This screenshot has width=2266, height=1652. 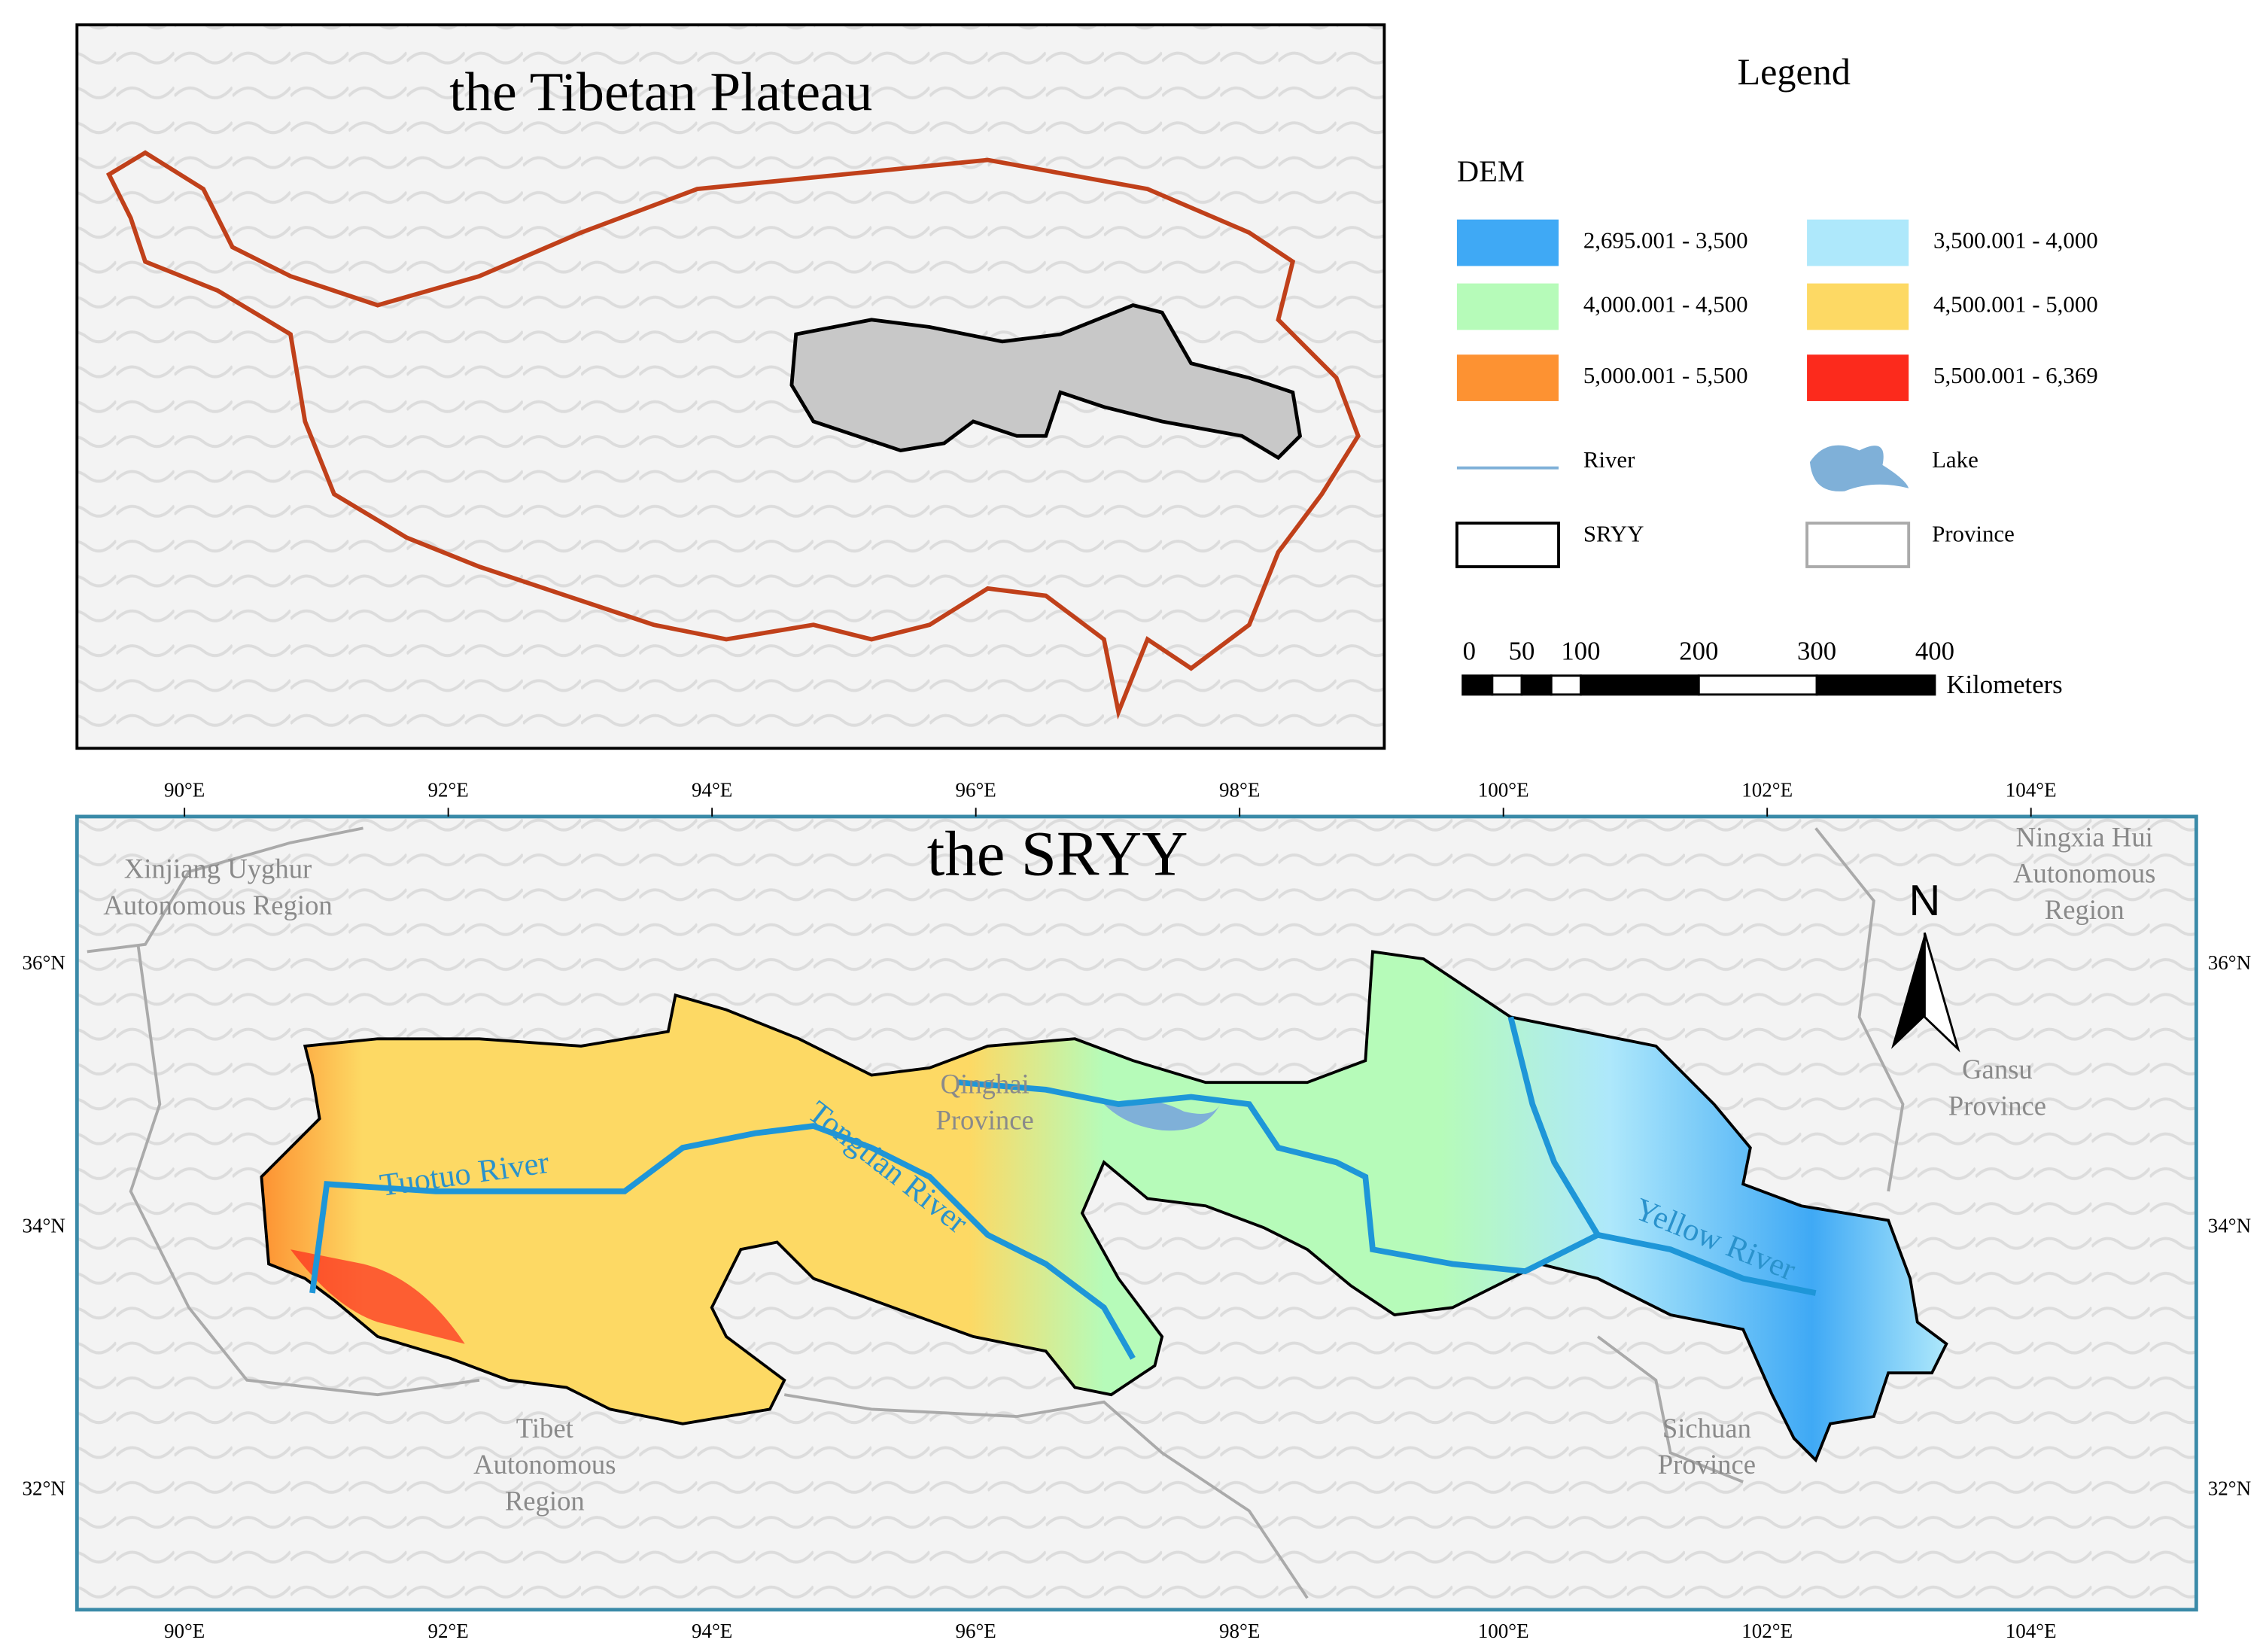 I want to click on dem-label: 2,695.001 - 3,500, so click(x=1665, y=240).